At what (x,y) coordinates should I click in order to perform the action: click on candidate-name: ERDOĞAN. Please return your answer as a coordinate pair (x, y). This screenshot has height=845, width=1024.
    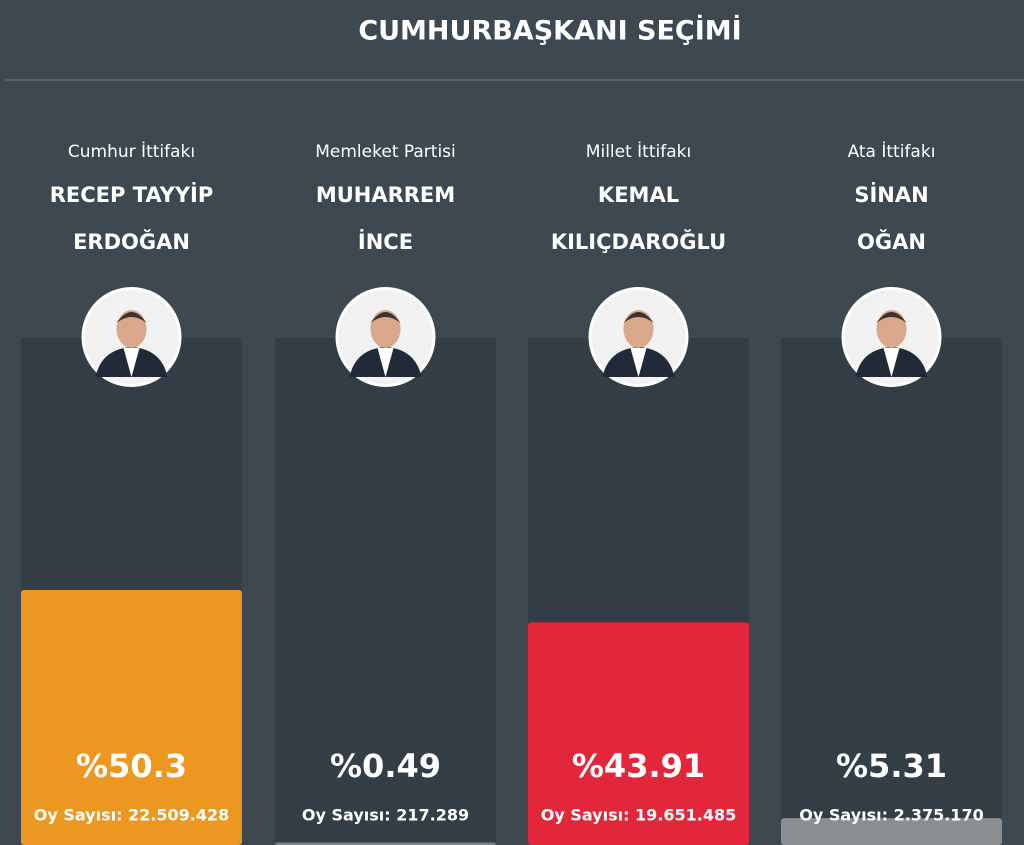
    Looking at the image, I should click on (131, 241).